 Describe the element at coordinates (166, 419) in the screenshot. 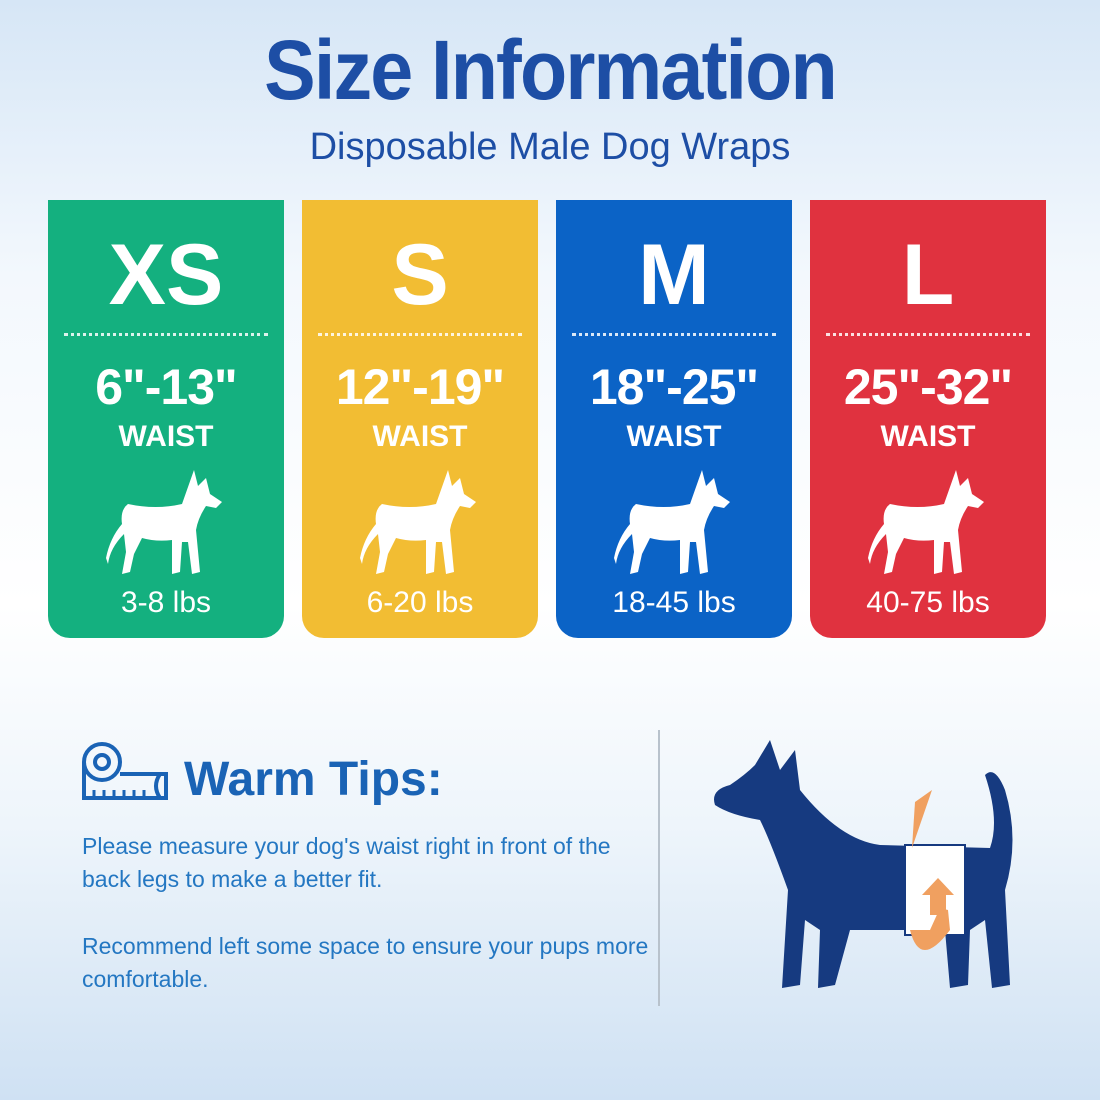

I see `size-card-xs: XS 6"-13" WAIST 3-8 lbs` at that location.